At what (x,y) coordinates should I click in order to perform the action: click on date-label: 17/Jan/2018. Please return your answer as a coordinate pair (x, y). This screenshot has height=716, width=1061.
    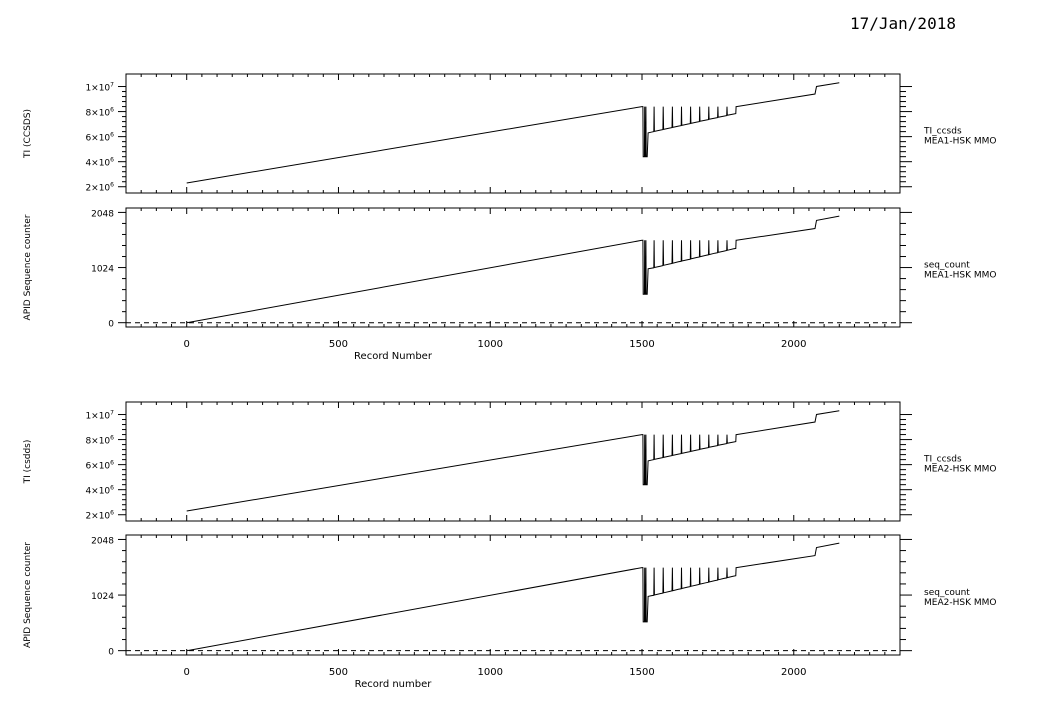
    Looking at the image, I should click on (903, 23).